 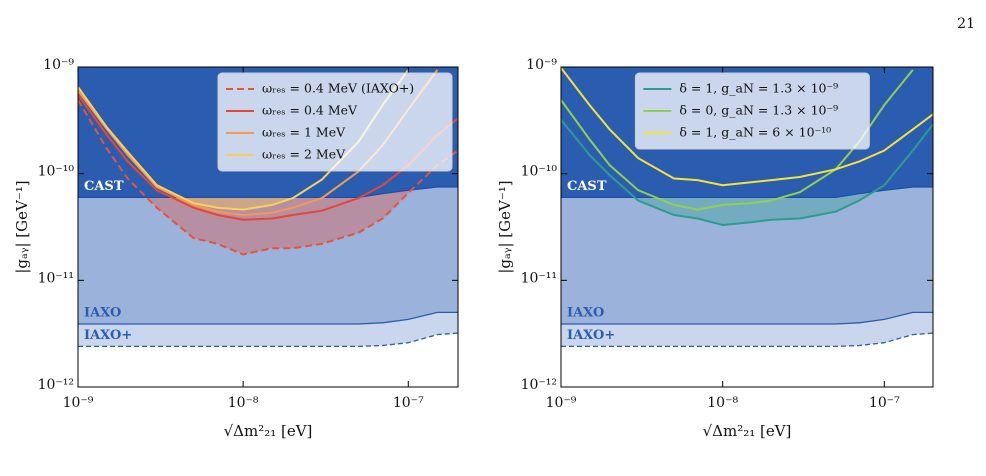 I want to click on fills, so click(x=268, y=220).